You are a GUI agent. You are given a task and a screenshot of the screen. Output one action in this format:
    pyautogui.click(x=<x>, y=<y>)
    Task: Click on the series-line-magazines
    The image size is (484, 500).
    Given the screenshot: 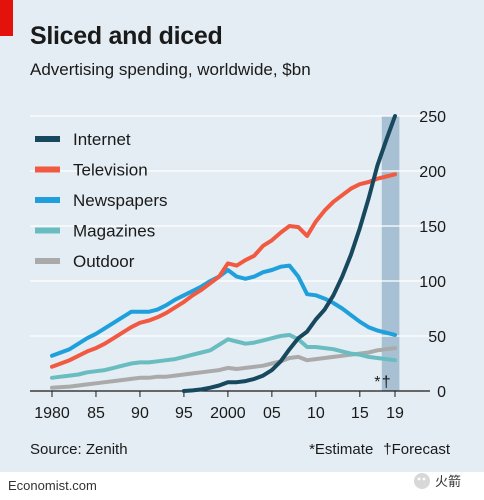 What is the action you would take?
    pyautogui.click(x=223, y=356)
    